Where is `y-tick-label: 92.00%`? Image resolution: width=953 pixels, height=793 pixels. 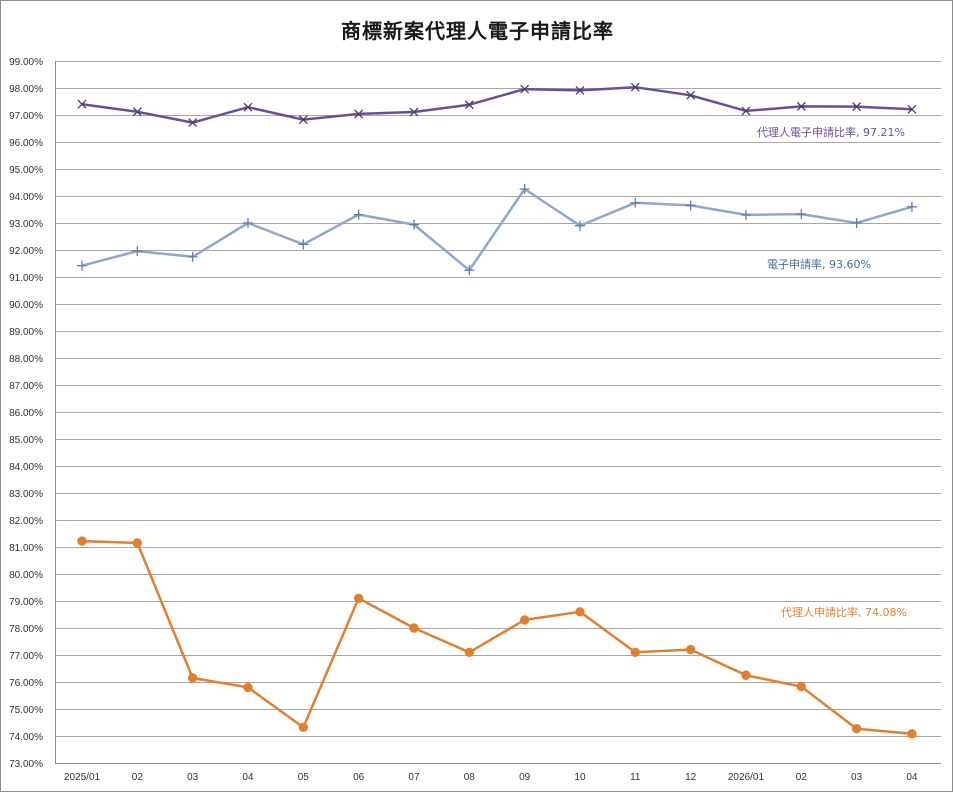
y-tick-label: 92.00% is located at coordinates (26, 251).